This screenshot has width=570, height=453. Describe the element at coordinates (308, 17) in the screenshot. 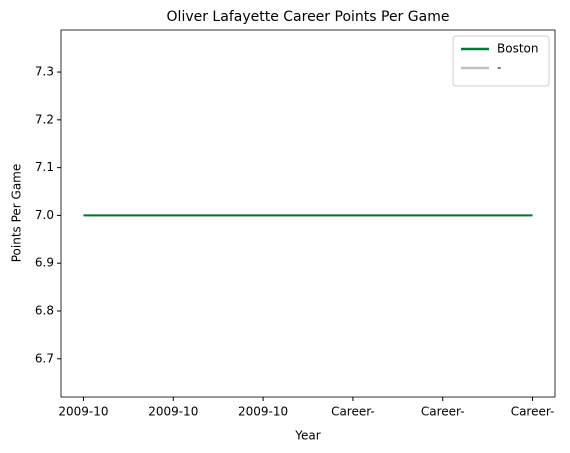

I see `chart-title: Oliver Lafayette Career Points Per Game` at that location.